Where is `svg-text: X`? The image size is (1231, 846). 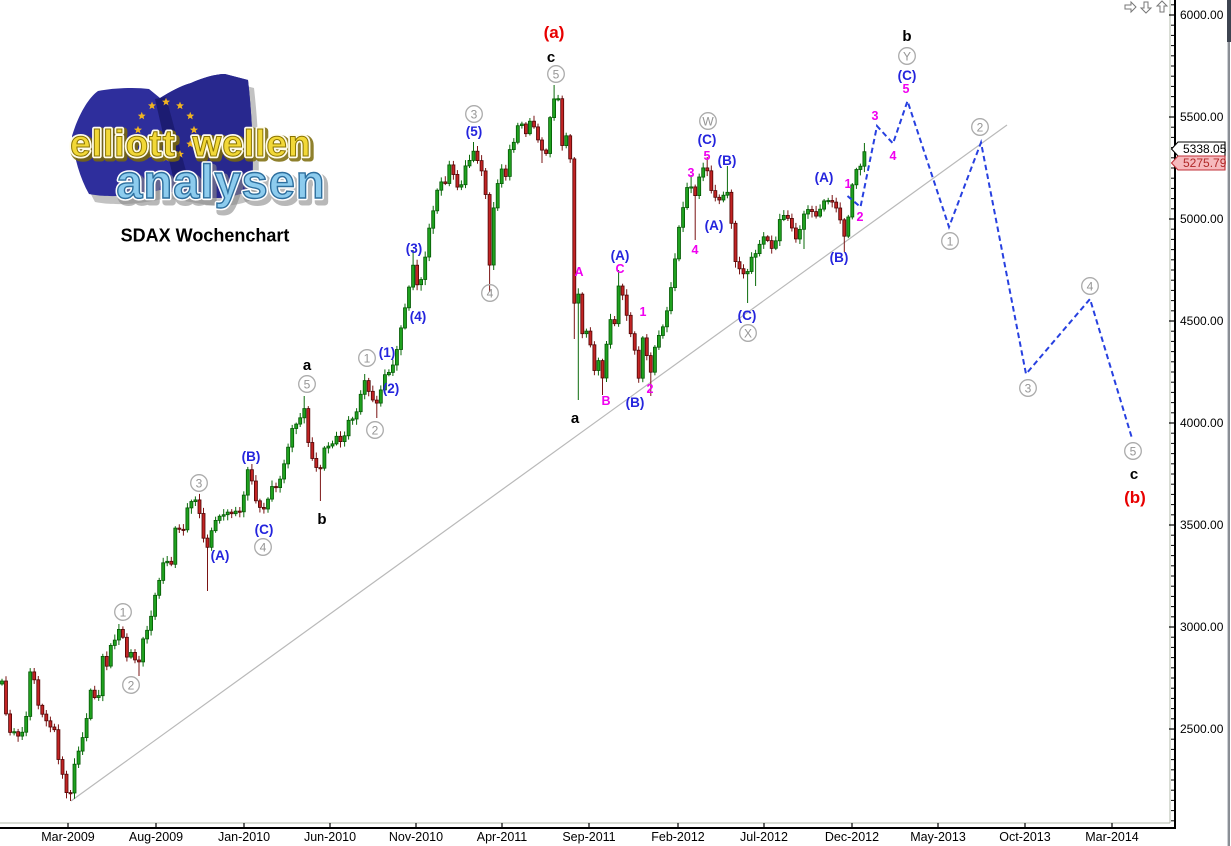 svg-text: X is located at coordinates (748, 333).